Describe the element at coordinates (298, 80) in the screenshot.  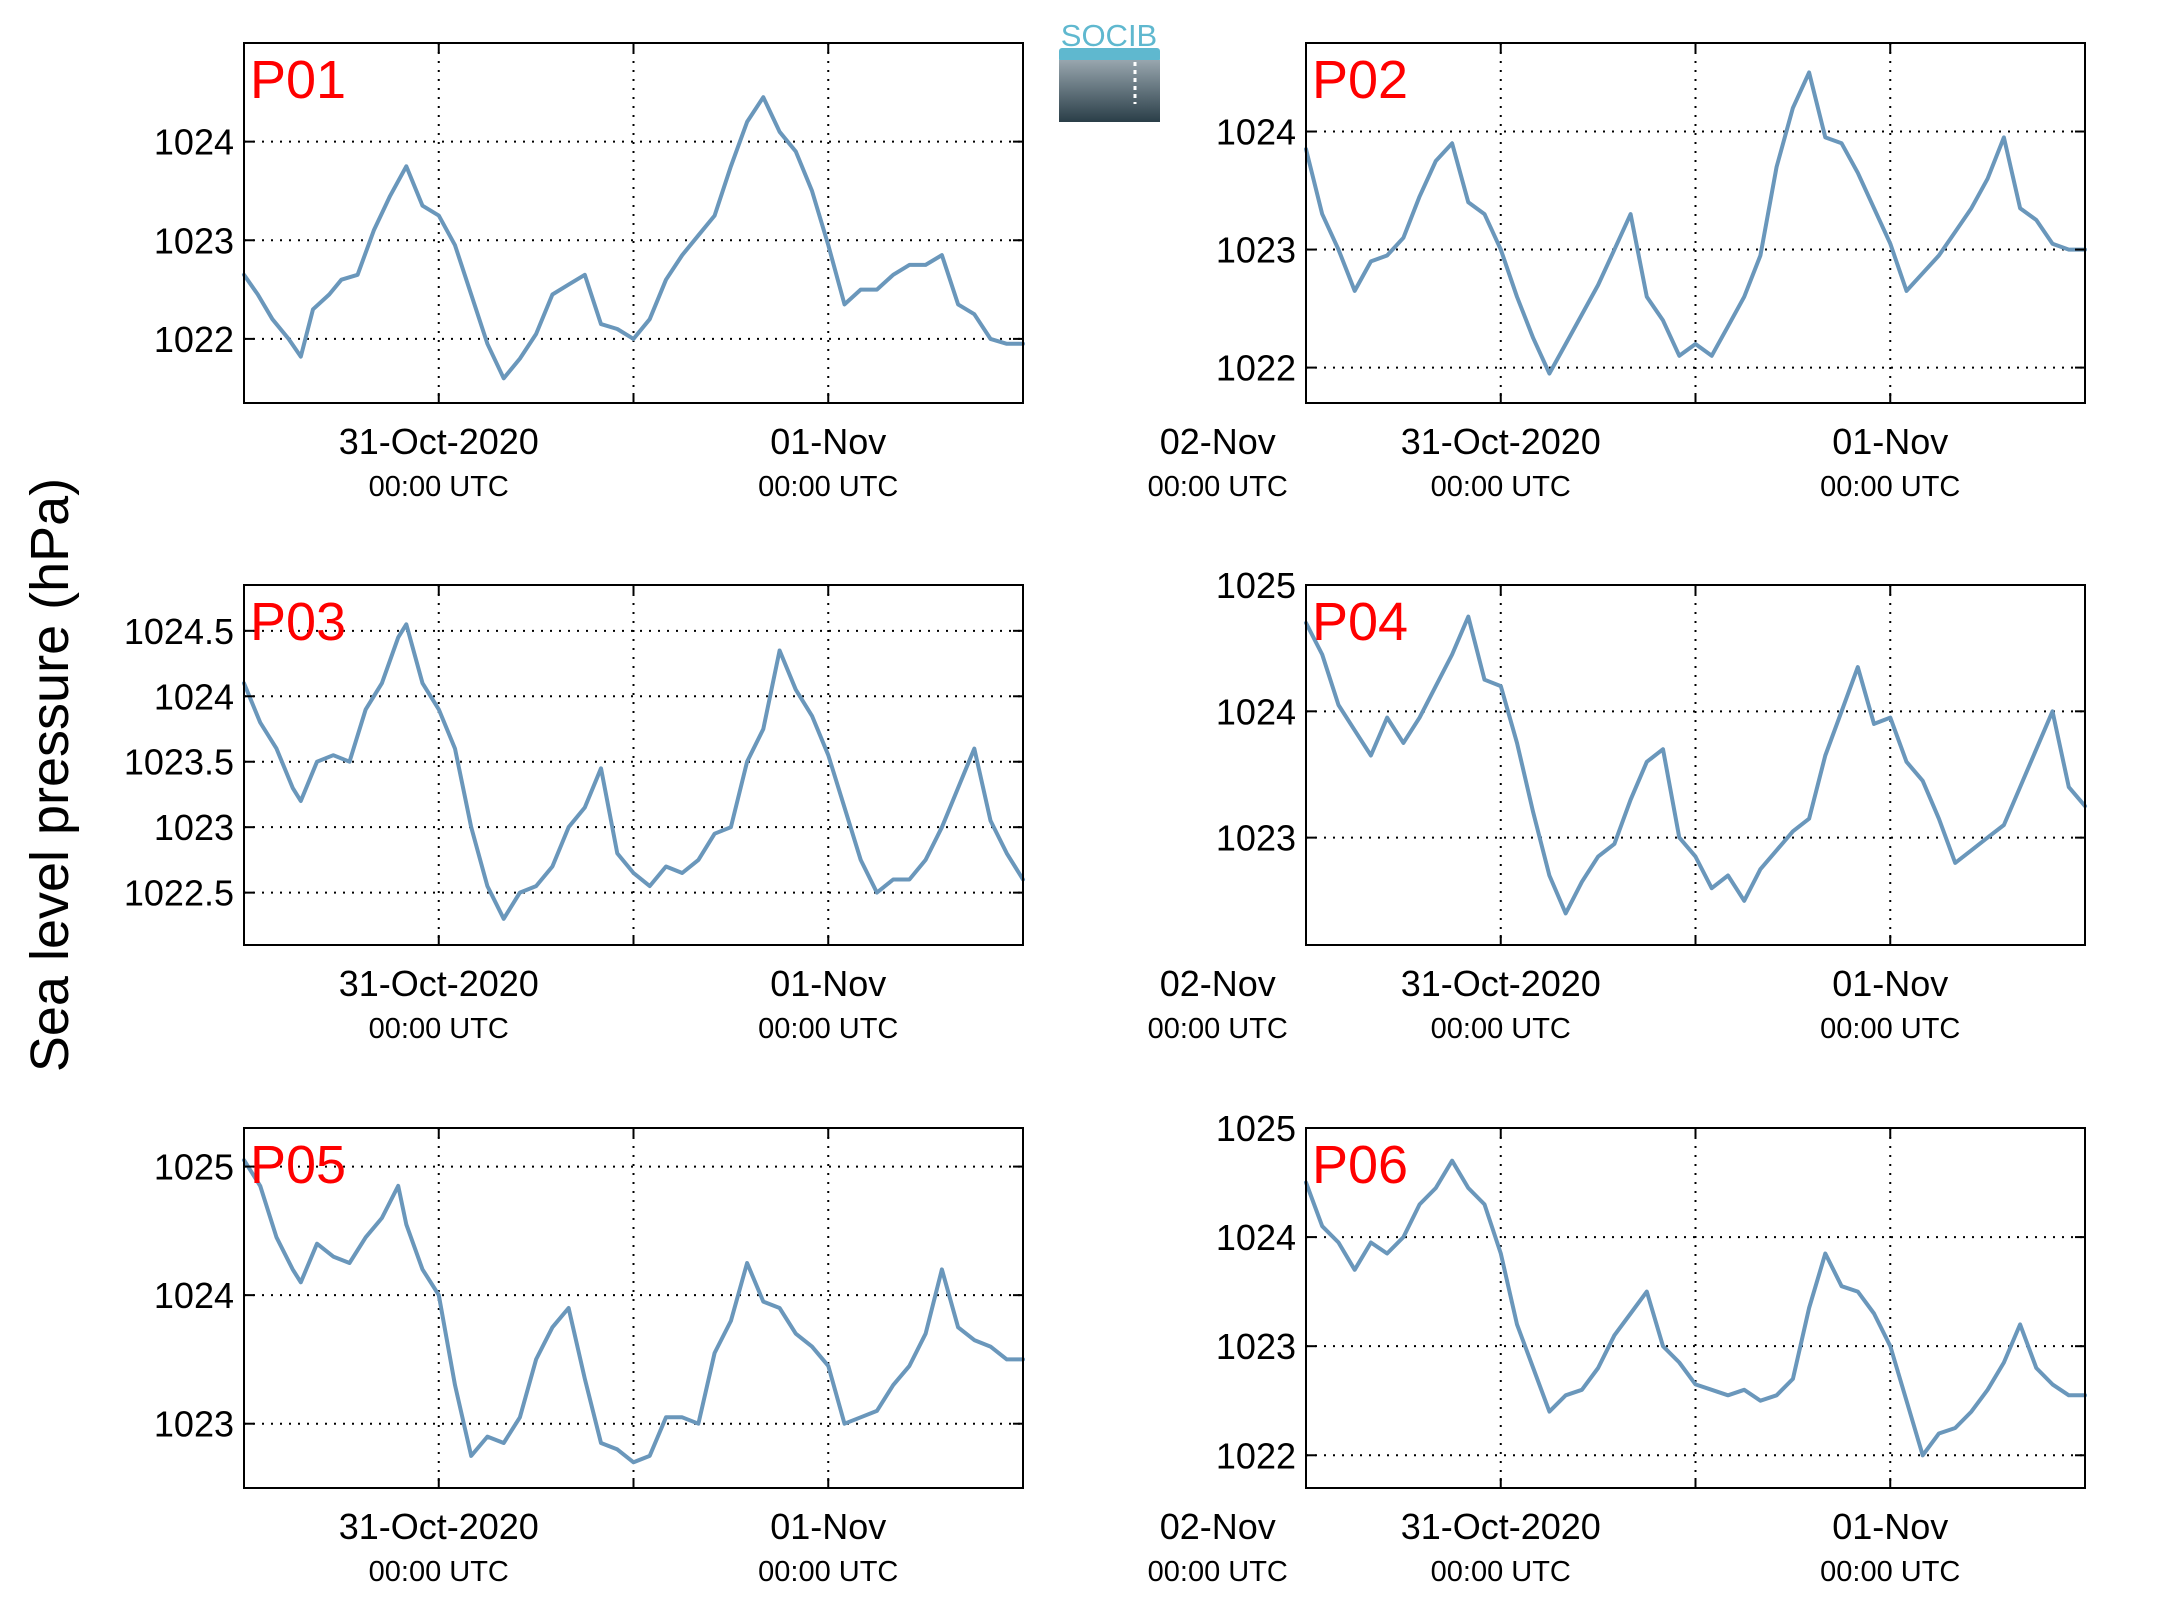
I see `panel-label: P01` at that location.